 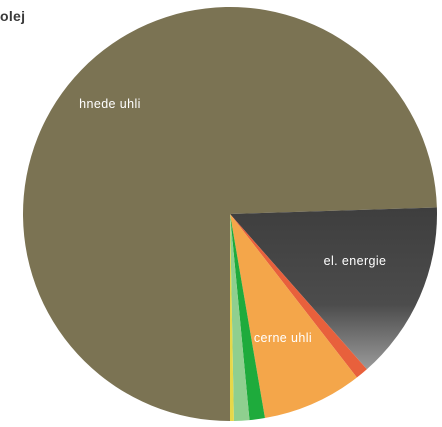 I want to click on slice-label: hnede uhli, so click(x=110, y=104).